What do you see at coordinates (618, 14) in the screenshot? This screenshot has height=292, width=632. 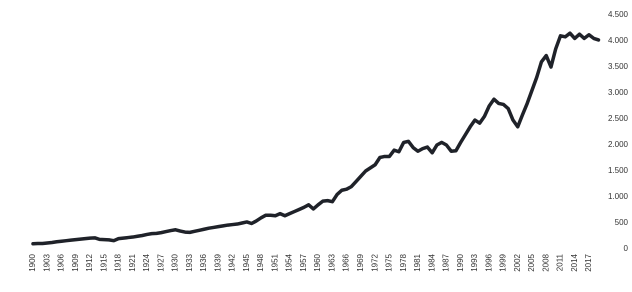 I see `y-tick-label: 4.500` at bounding box center [618, 14].